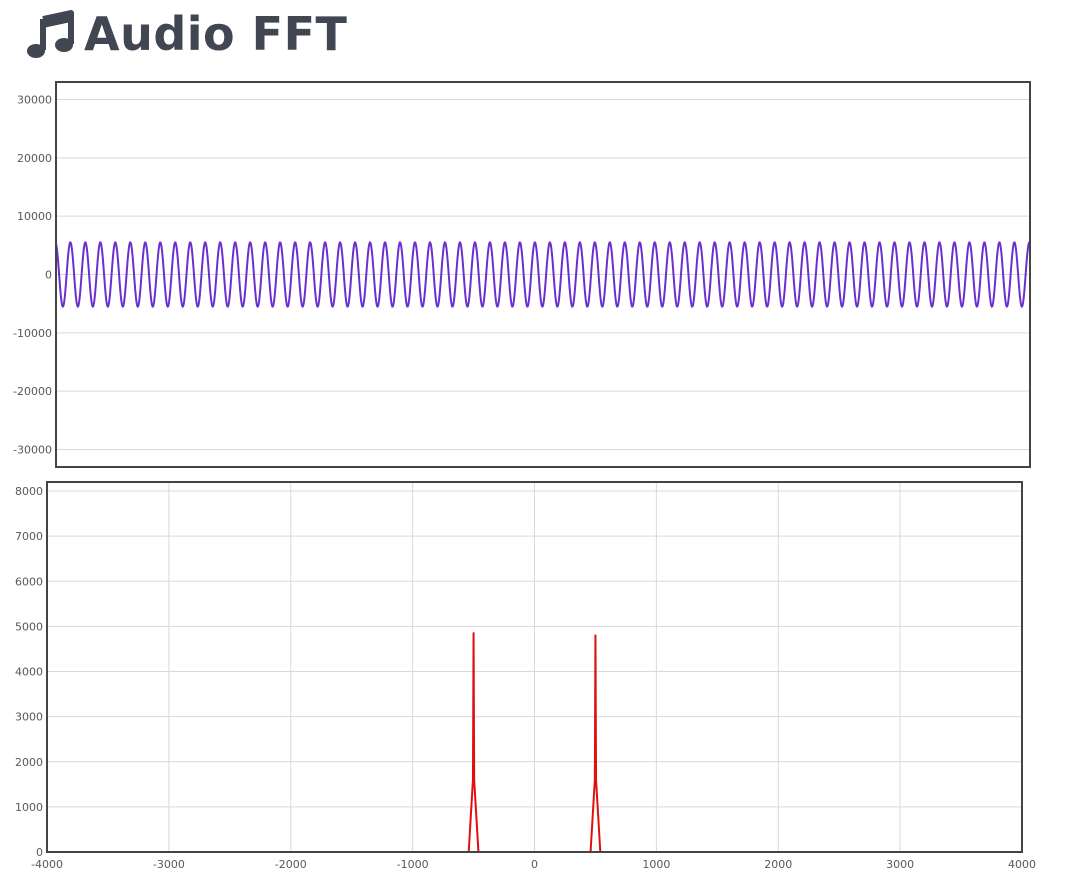 The image size is (1080, 882). I want to click on y-tick-label: 5000, so click(29, 626).